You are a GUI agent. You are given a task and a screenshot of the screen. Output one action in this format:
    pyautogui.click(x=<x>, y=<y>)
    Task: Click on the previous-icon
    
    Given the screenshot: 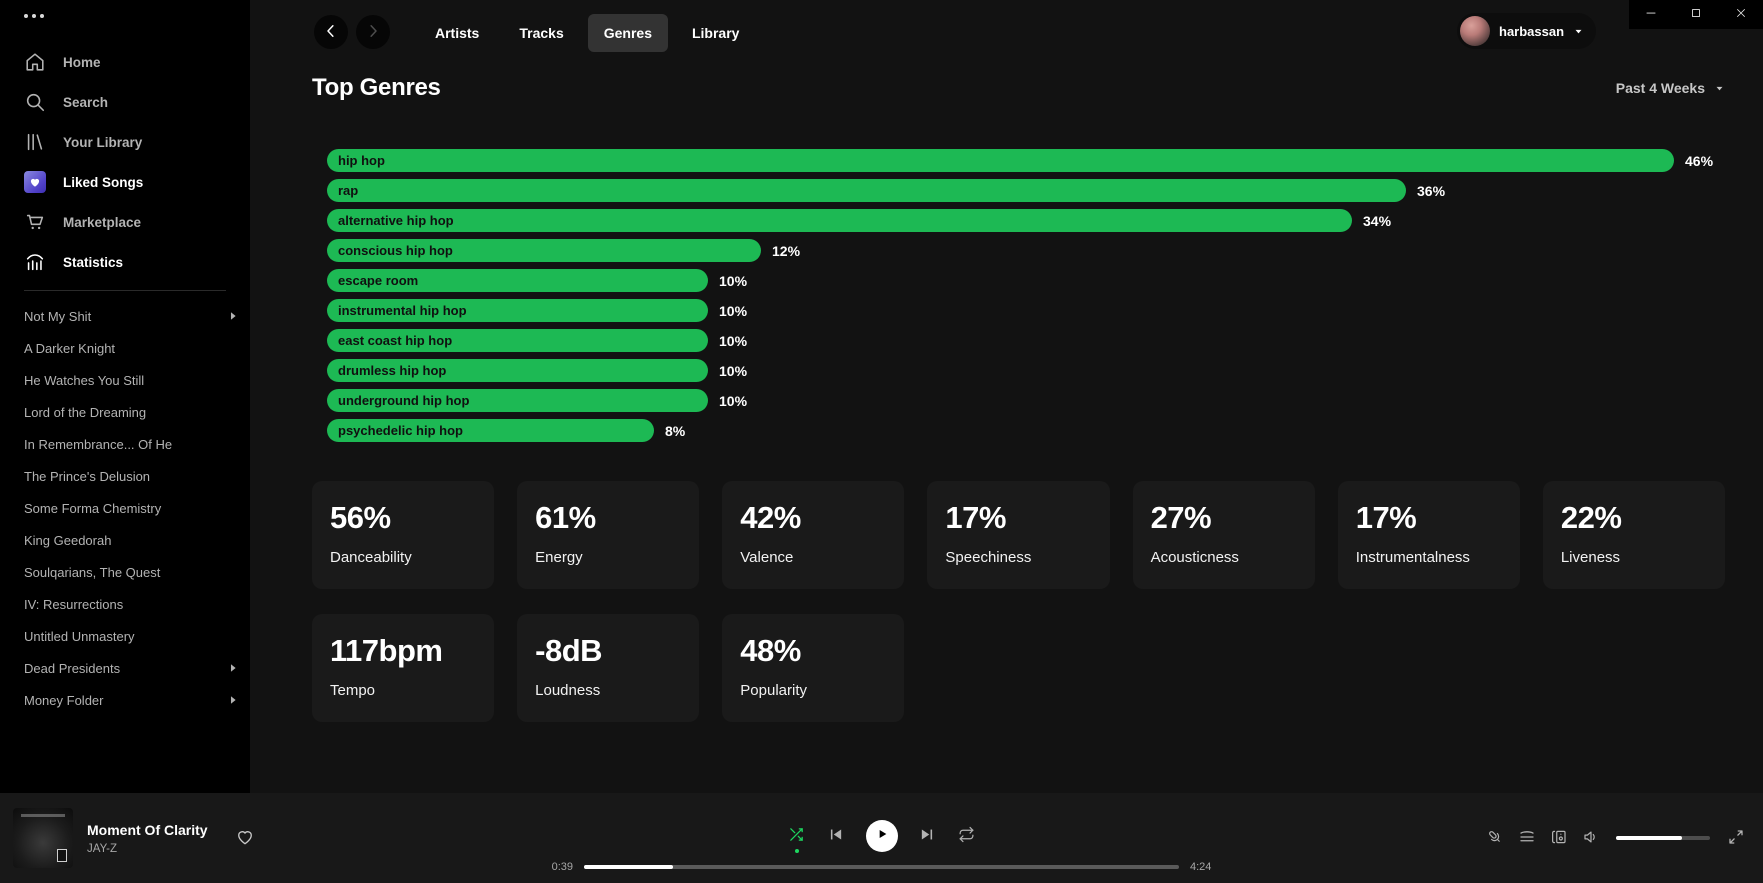 What is the action you would take?
    pyautogui.click(x=835, y=836)
    